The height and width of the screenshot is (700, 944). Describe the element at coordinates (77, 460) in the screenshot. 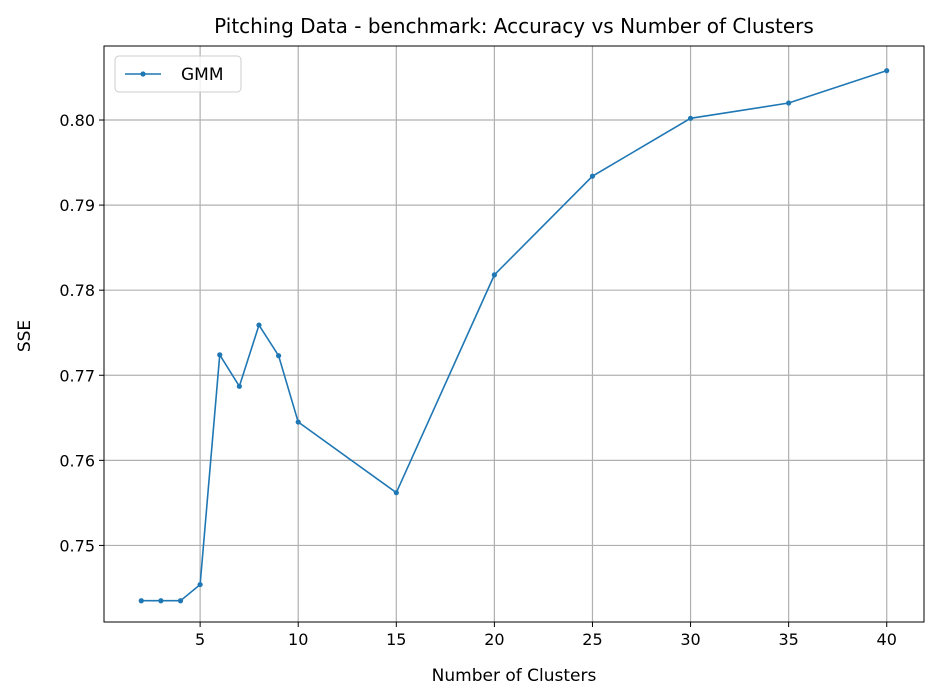

I see `y-tick-label: 0.76` at that location.